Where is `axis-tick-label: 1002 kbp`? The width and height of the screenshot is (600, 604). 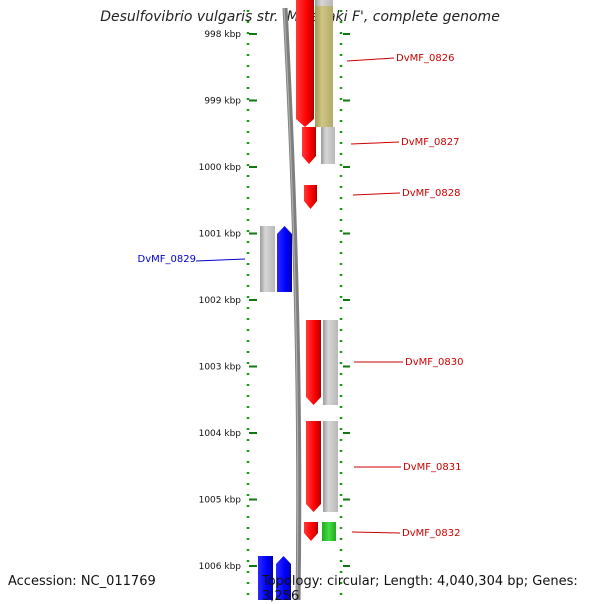
axis-tick-label: 1002 kbp is located at coordinates (220, 301).